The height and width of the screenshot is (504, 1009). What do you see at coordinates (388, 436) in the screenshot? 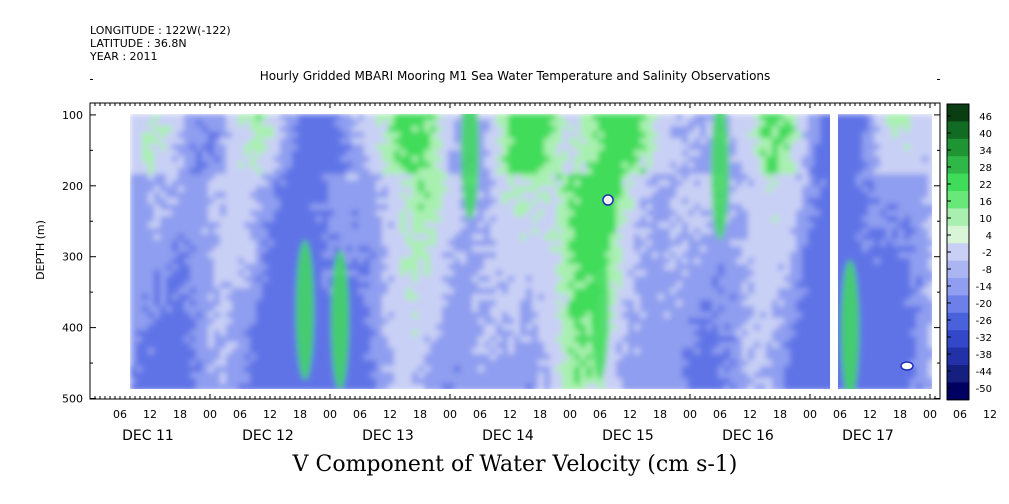
I see `x-day-label: DEC 13` at bounding box center [388, 436].